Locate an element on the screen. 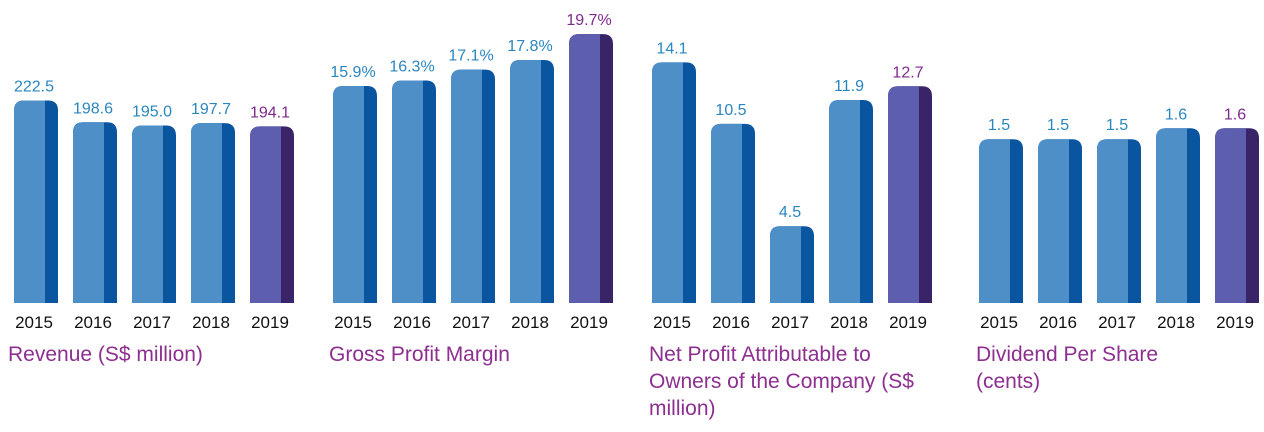  value-label: 222.5 is located at coordinates (34, 87).